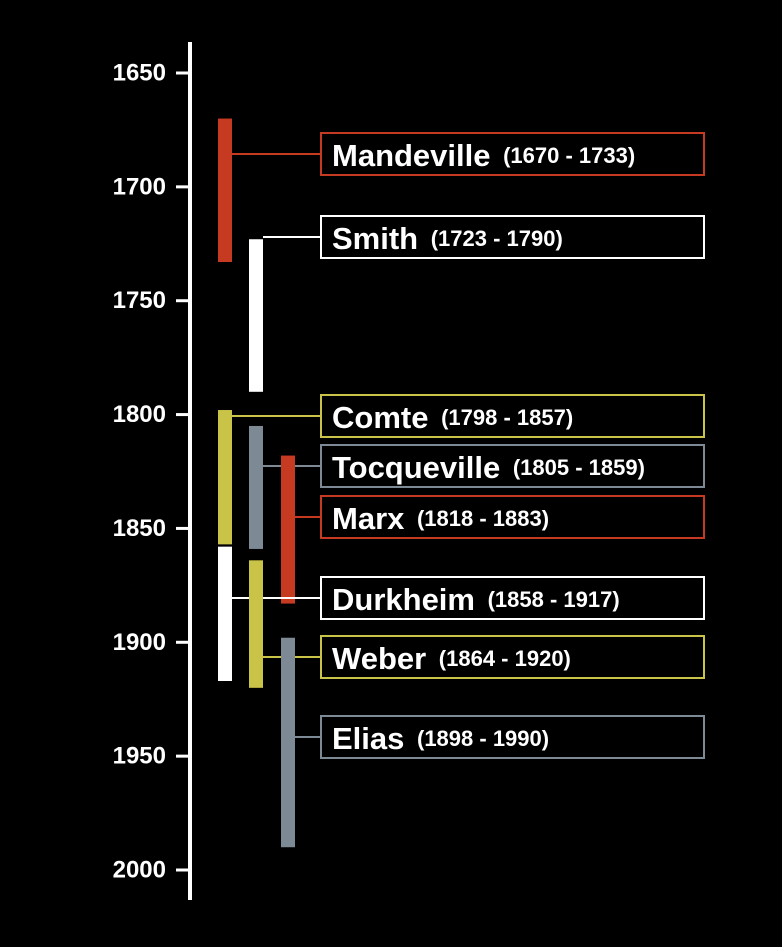 This screenshot has width=782, height=947. What do you see at coordinates (139, 414) in the screenshot?
I see `tick-label: 1800` at bounding box center [139, 414].